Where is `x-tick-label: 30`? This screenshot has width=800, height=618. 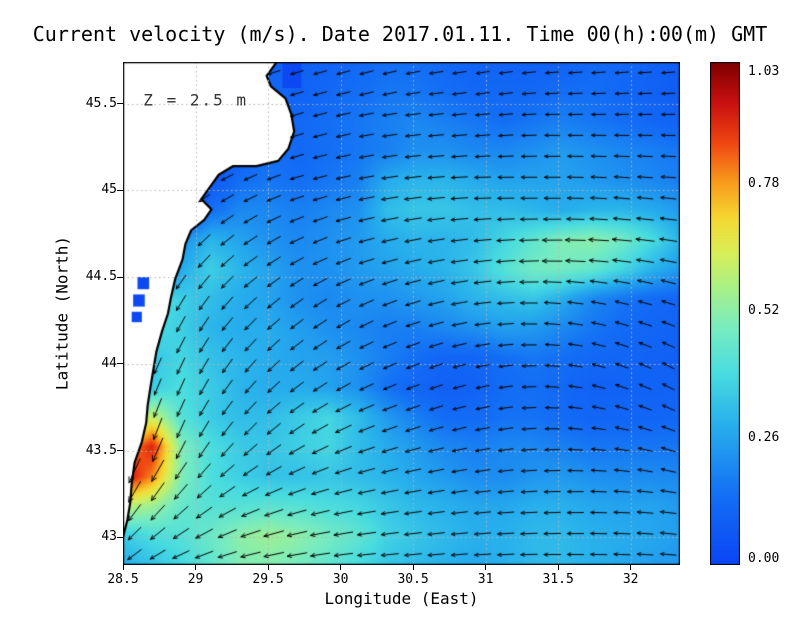
x-tick-label: 30 is located at coordinates (340, 579).